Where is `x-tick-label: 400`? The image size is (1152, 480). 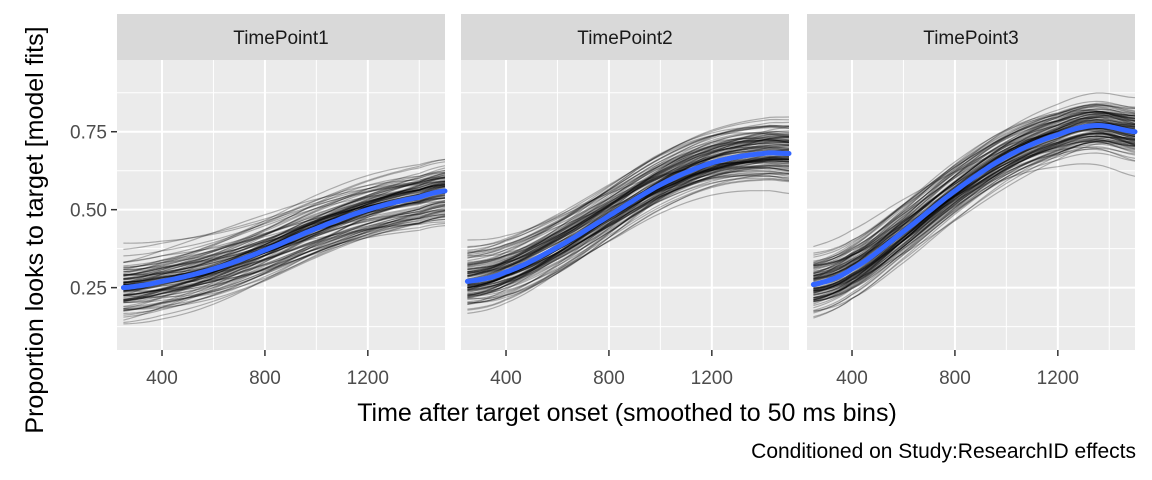 x-tick-label: 400 is located at coordinates (852, 378).